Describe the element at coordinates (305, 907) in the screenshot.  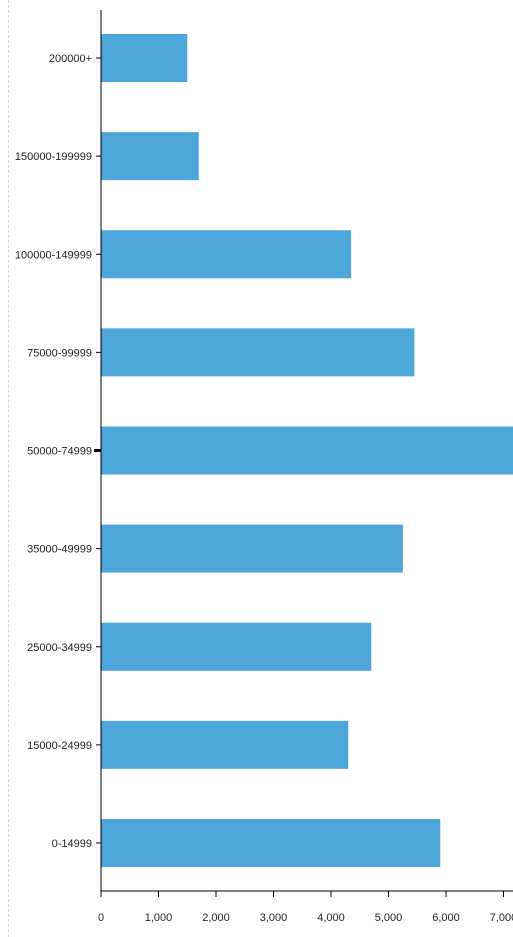
I see `x-axis: 0 1,000 2,000 3,000 4,000 5,000 6,000 7,000` at that location.